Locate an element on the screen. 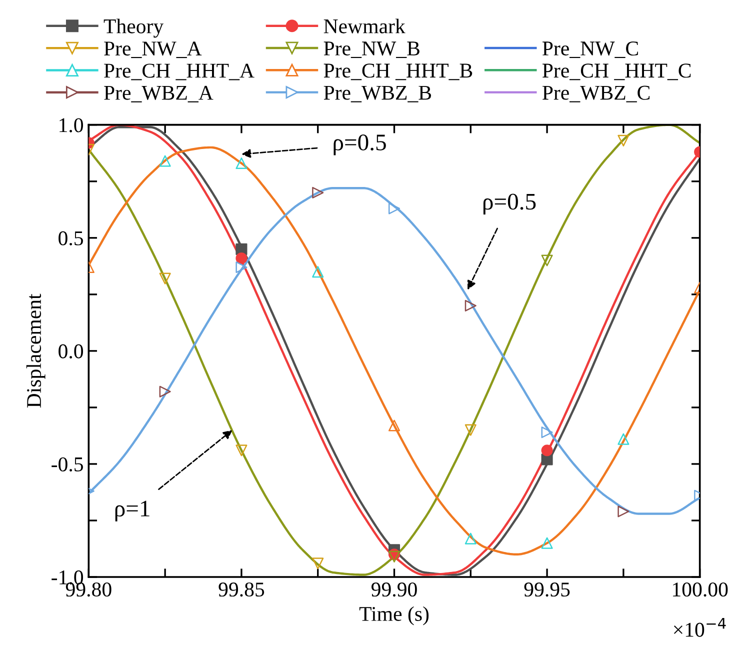 This screenshot has height=664, width=739. y-axis-title: Displacement is located at coordinates (36, 351).